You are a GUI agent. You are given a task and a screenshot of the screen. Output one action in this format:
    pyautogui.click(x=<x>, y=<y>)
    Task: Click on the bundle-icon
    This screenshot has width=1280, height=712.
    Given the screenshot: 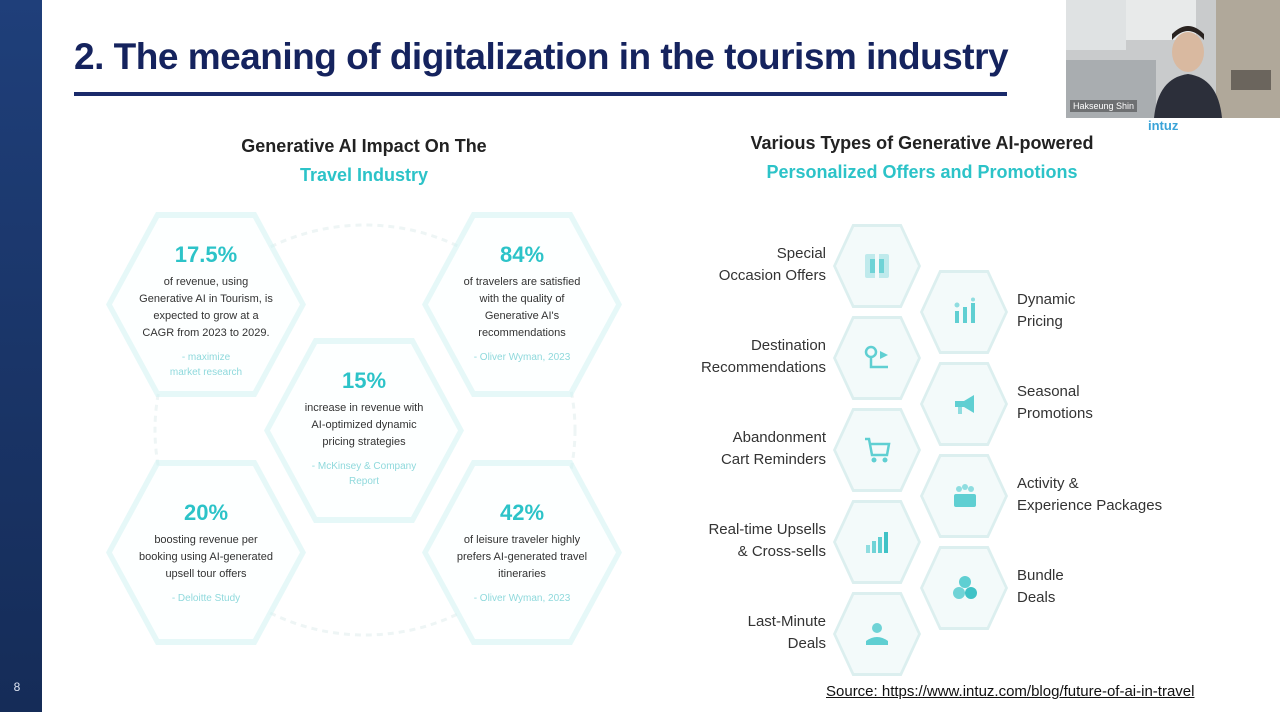 What is the action you would take?
    pyautogui.click(x=965, y=587)
    